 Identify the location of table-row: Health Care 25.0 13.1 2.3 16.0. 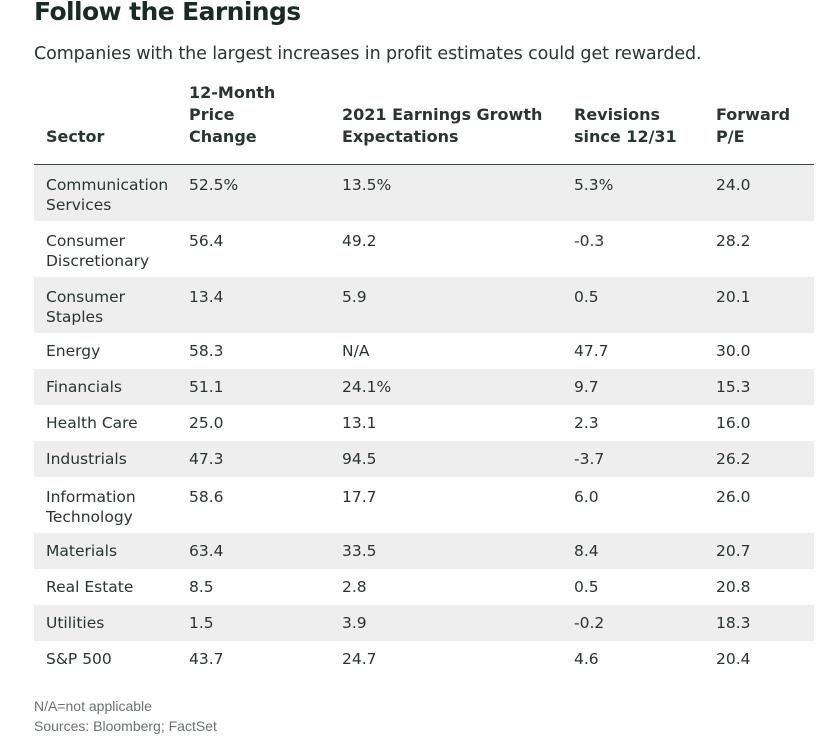
(424, 423).